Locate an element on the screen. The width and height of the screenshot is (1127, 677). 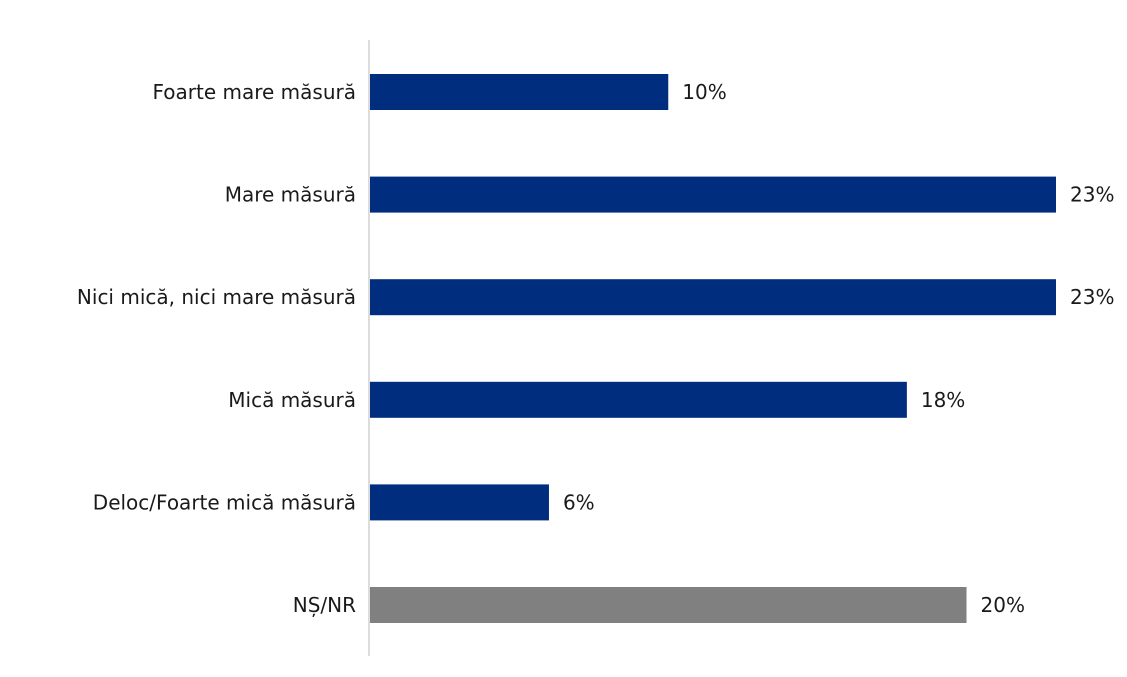
category-label-1: Mare măsură is located at coordinates (290, 195).